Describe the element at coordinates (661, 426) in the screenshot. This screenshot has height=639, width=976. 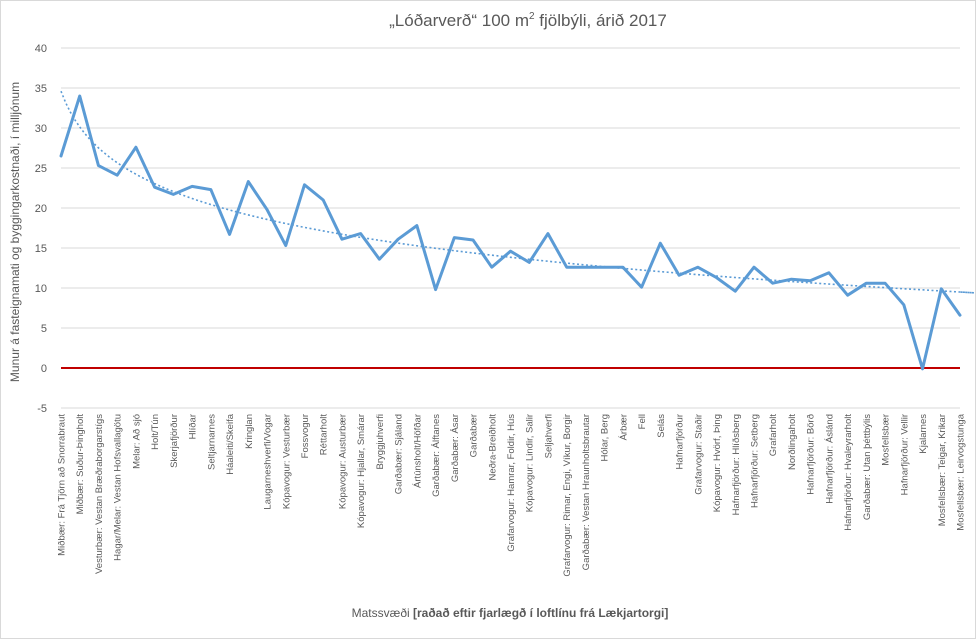
I see `x-category-label: Selás` at that location.